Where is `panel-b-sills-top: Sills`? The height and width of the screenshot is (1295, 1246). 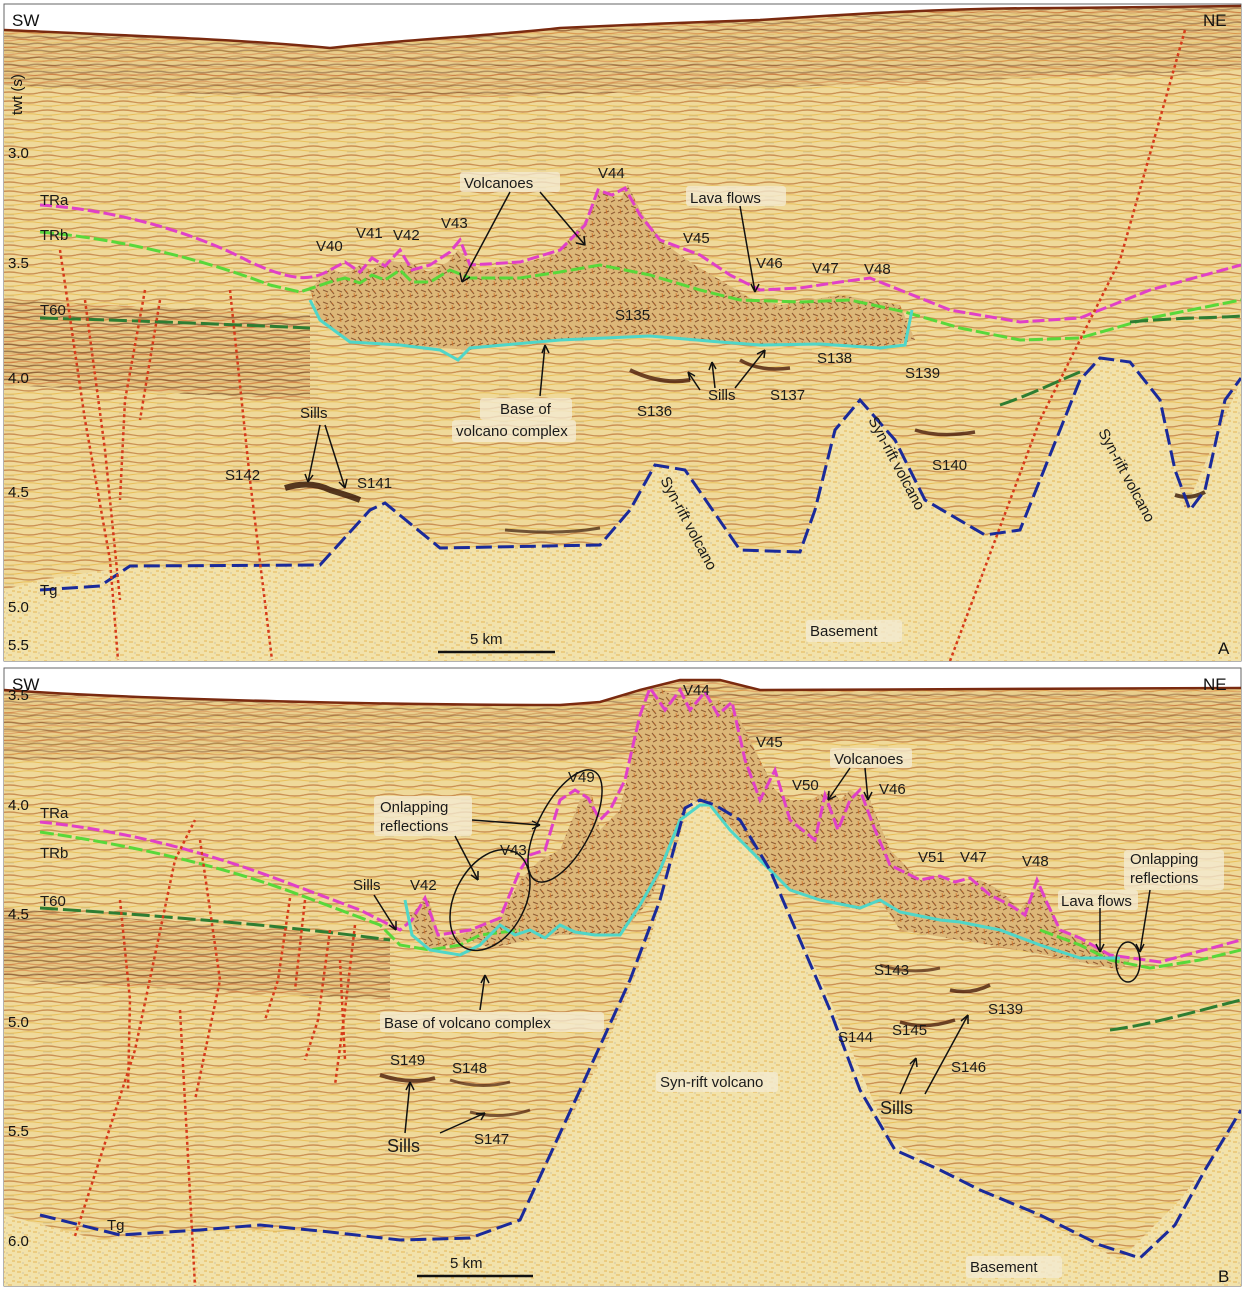
panel-b-sills-top: Sills is located at coordinates (367, 885).